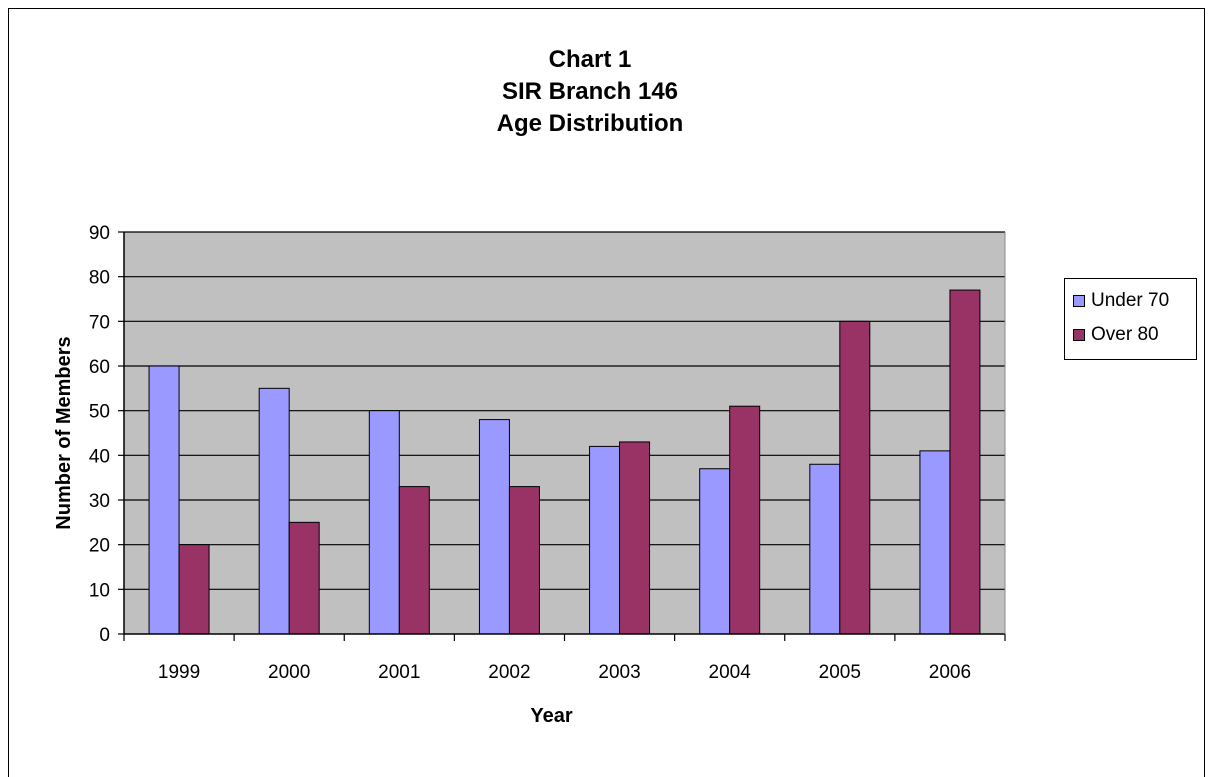 The width and height of the screenshot is (1213, 777). What do you see at coordinates (194, 589) in the screenshot?
I see `bar-over-80-1999` at bounding box center [194, 589].